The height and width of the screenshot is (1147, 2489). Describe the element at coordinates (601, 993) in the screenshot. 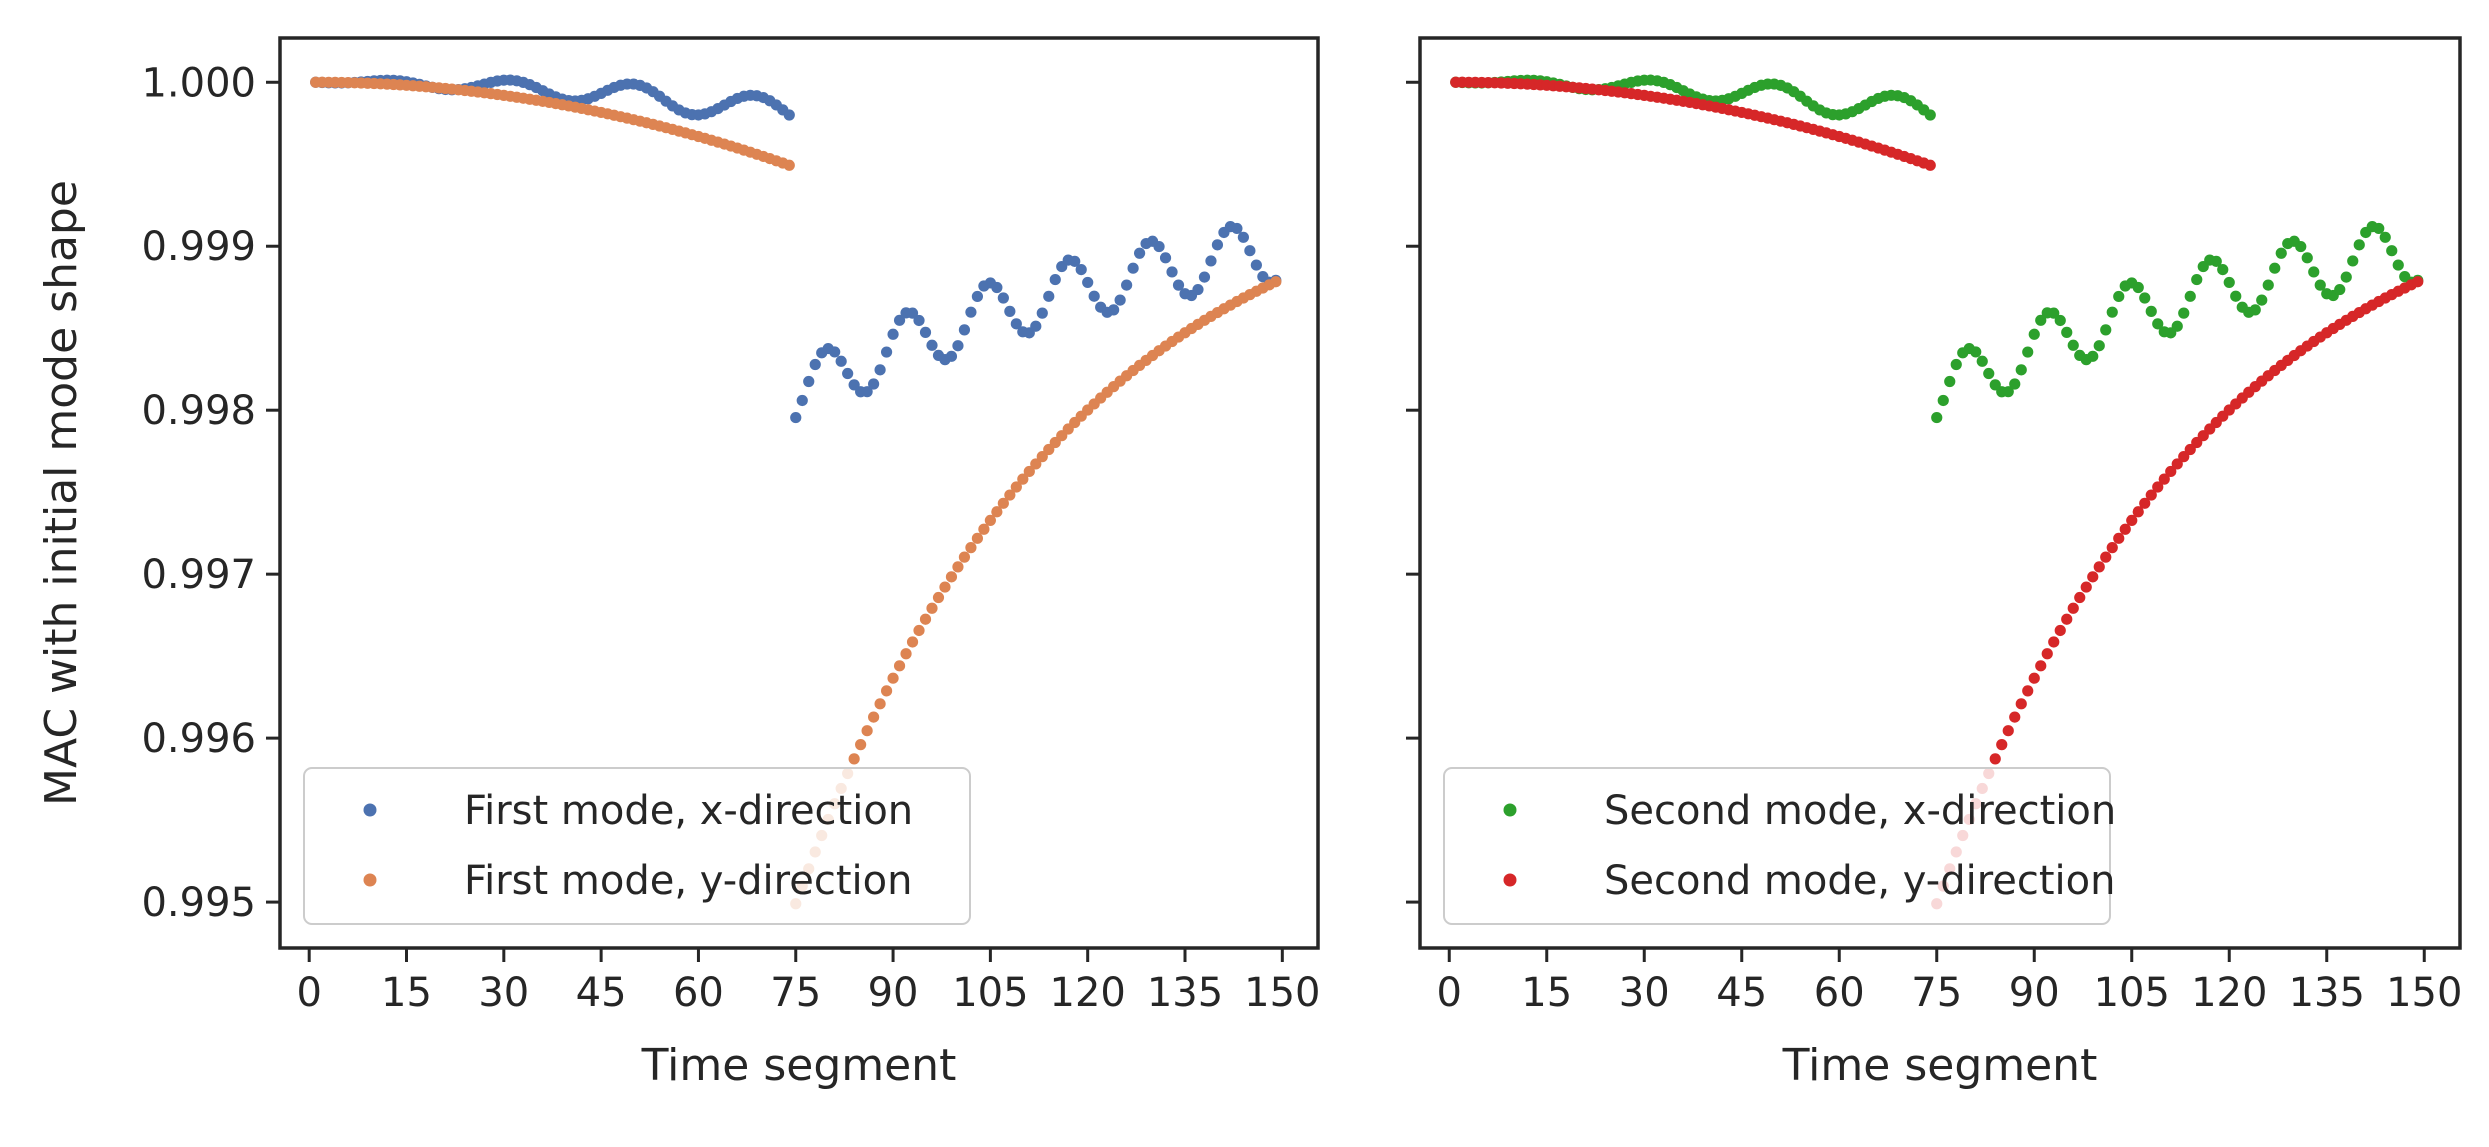

I see `x-tick-label: 45` at that location.